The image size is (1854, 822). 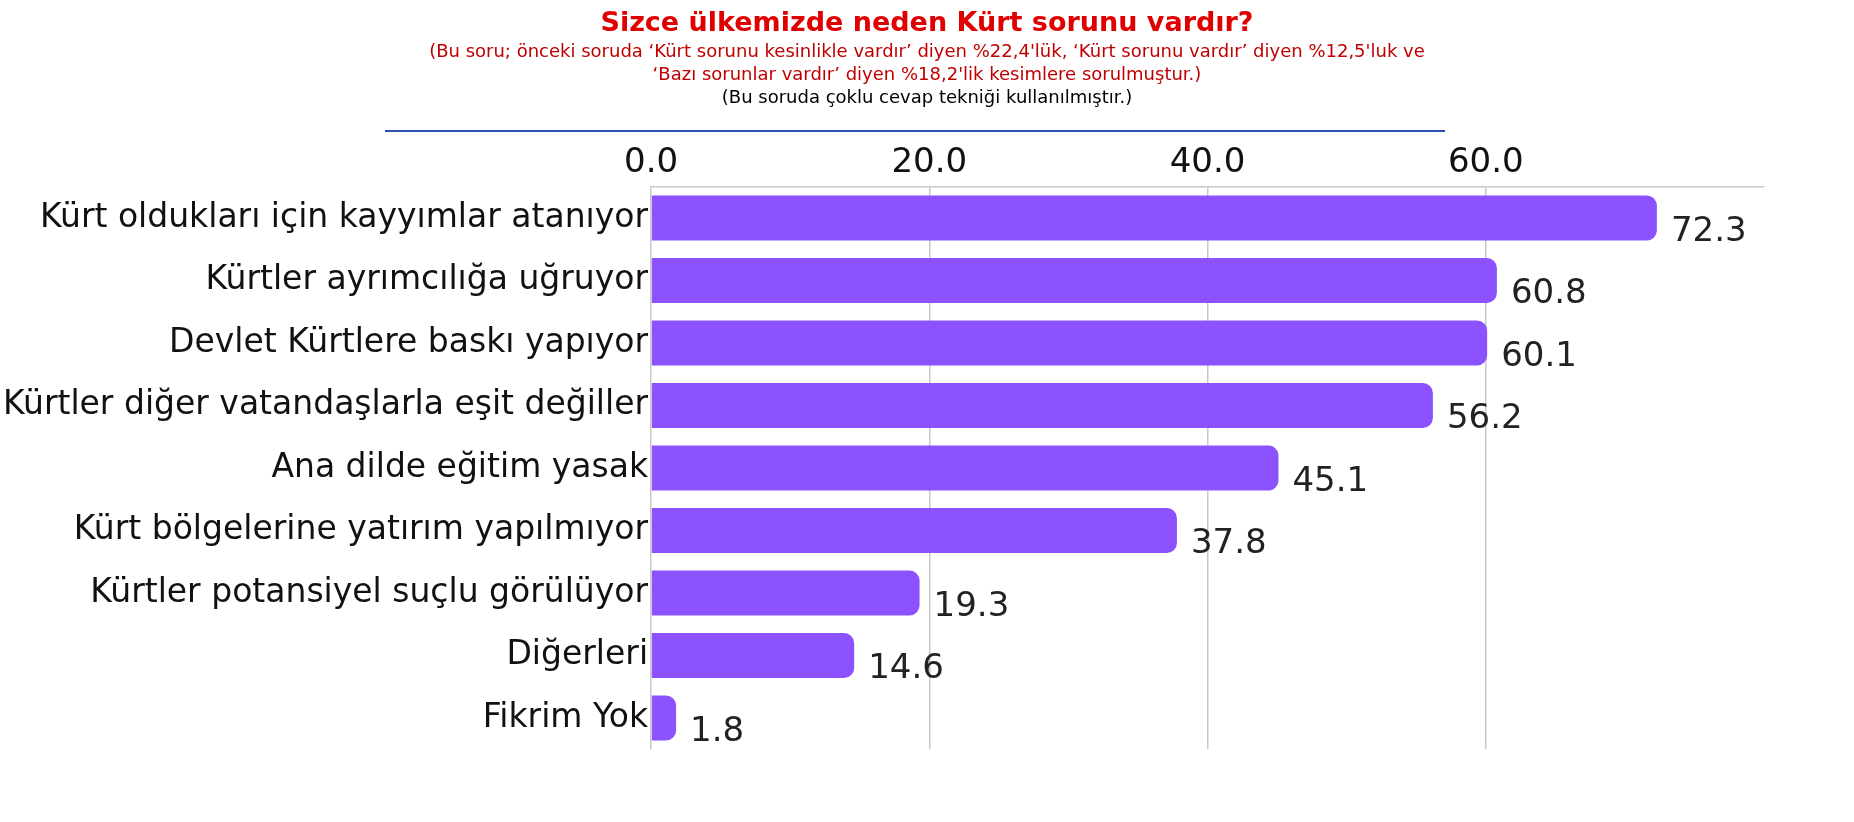 What do you see at coordinates (369, 590) in the screenshot?
I see `y-tick-label: Kürtler potansiyel suçlu görülüyor` at bounding box center [369, 590].